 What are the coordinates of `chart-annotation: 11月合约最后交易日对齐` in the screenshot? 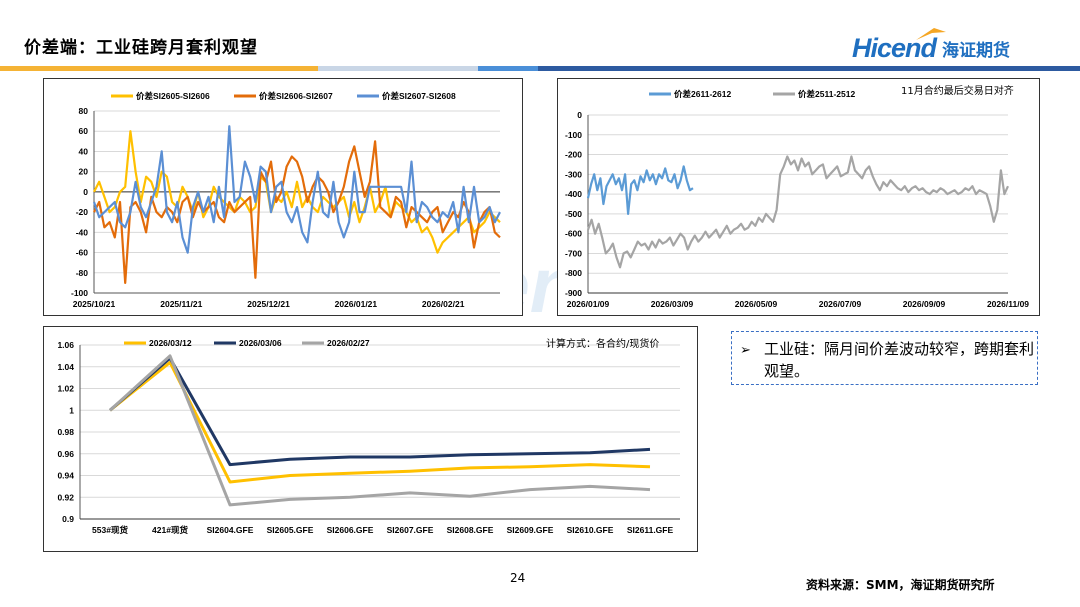 It's located at (957, 90).